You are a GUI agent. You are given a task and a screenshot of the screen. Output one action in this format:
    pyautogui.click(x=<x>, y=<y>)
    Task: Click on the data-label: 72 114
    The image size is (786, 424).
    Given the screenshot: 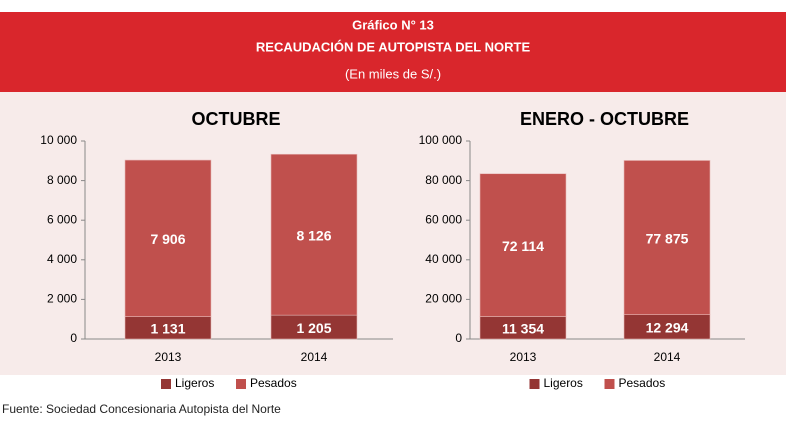 What is the action you would take?
    pyautogui.click(x=523, y=246)
    